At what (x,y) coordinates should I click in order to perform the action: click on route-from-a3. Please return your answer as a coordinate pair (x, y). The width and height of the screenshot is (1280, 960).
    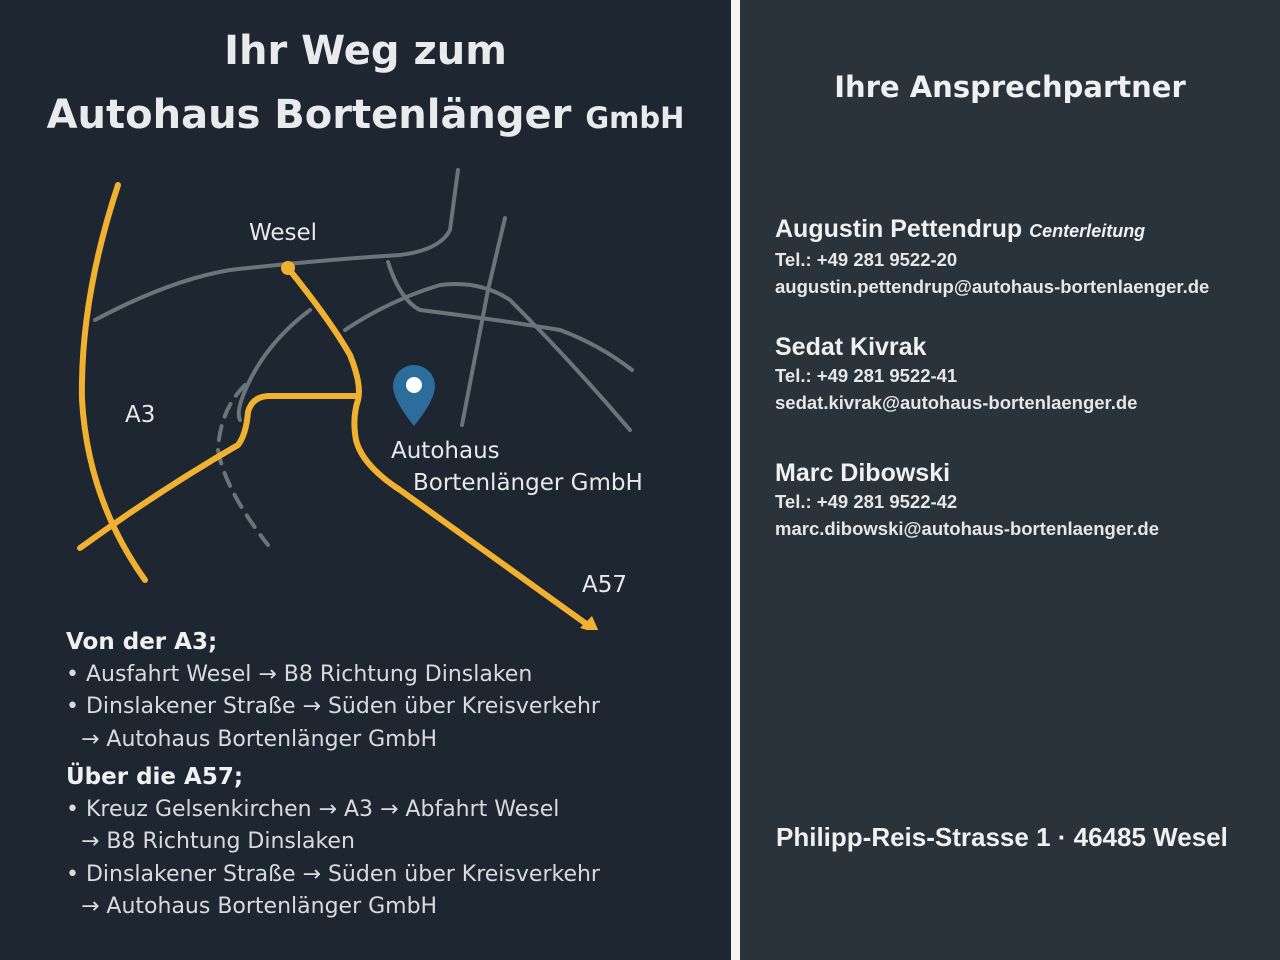
    Looking at the image, I should click on (219, 472).